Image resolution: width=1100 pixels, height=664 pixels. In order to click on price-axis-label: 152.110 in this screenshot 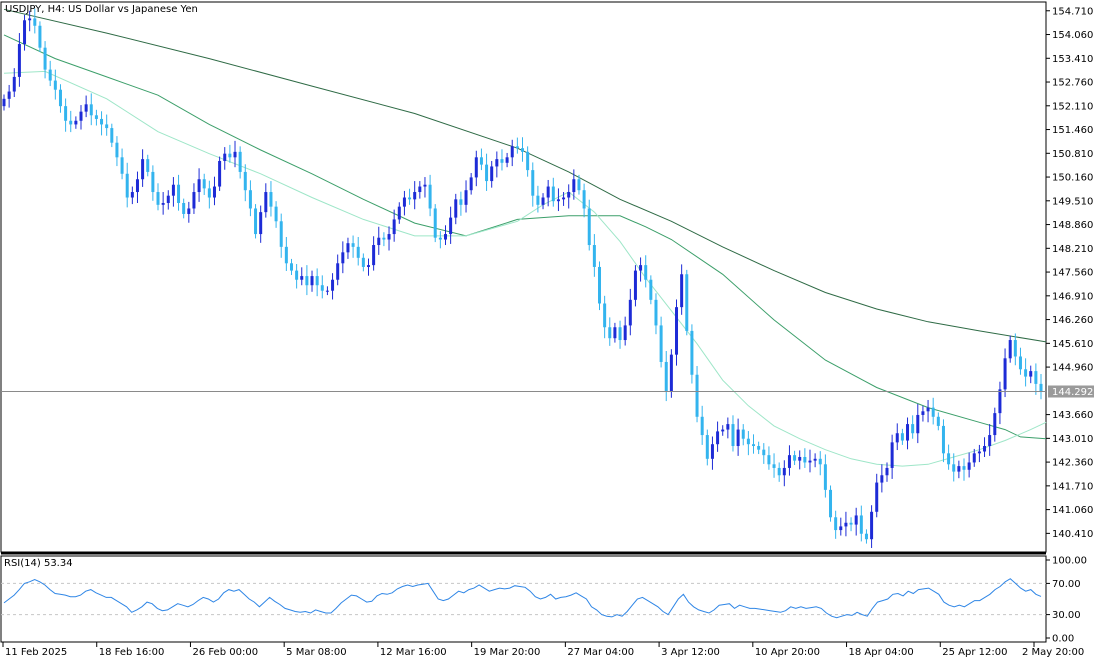, I will do `click(1072, 106)`.